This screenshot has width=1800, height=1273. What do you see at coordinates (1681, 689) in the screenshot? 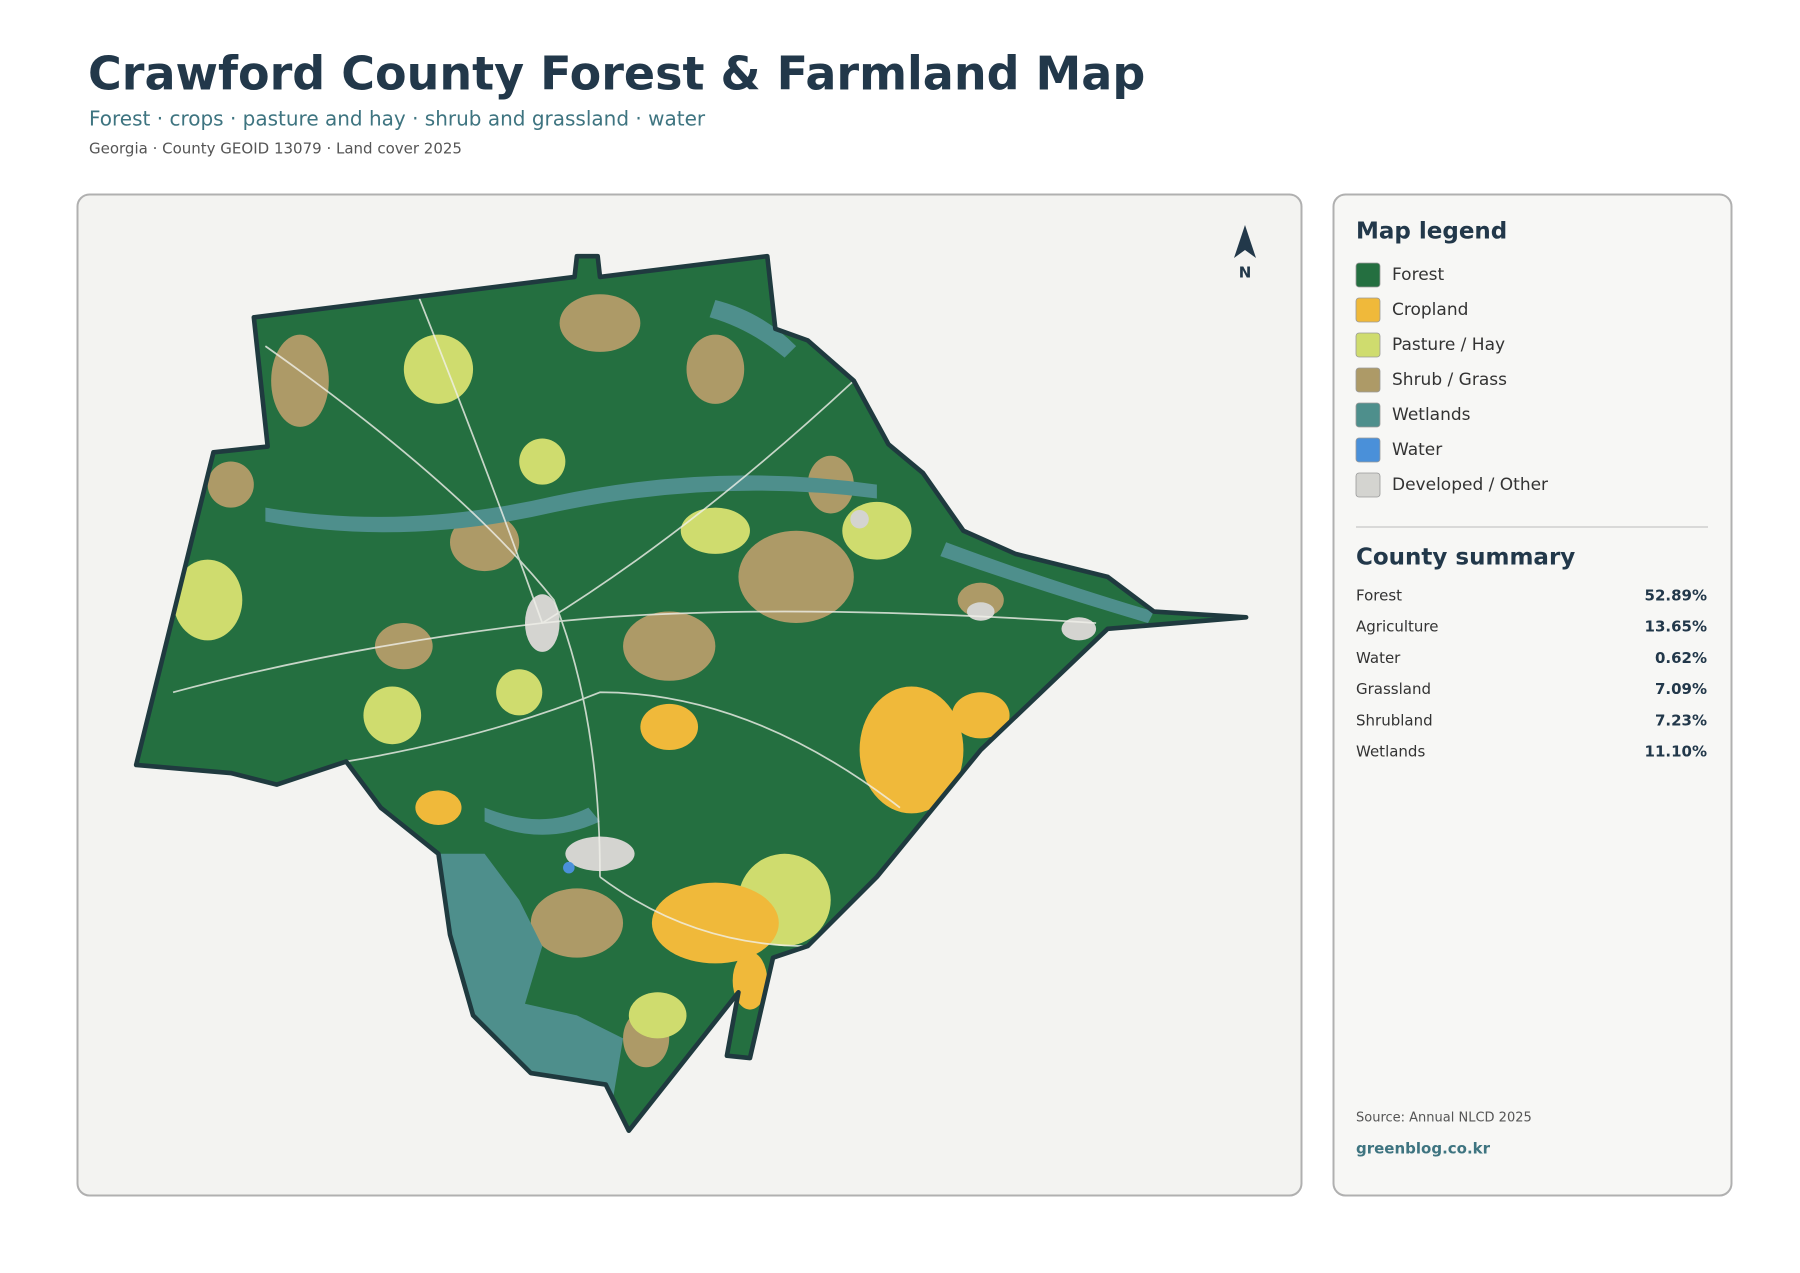
I see `summary-value: 7.09%` at bounding box center [1681, 689].